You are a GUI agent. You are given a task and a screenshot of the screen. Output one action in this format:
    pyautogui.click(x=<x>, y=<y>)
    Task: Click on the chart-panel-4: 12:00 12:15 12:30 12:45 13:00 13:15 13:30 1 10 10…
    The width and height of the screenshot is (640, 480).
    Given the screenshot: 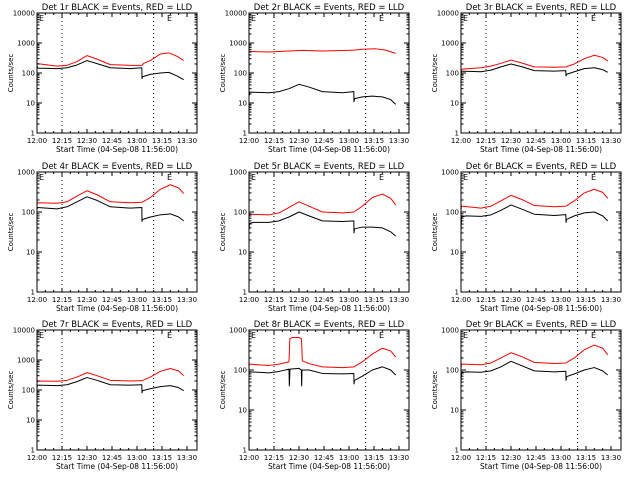 What is the action you would take?
    pyautogui.click(x=102, y=237)
    